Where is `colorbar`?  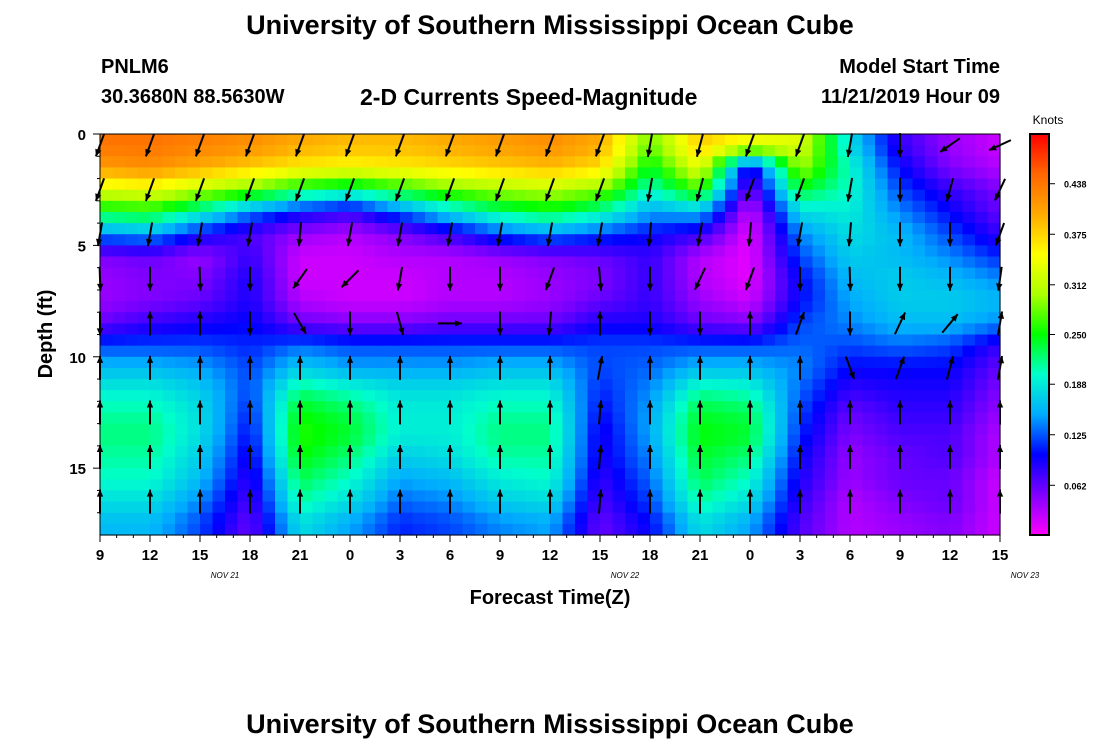
colorbar is located at coordinates (1039, 334).